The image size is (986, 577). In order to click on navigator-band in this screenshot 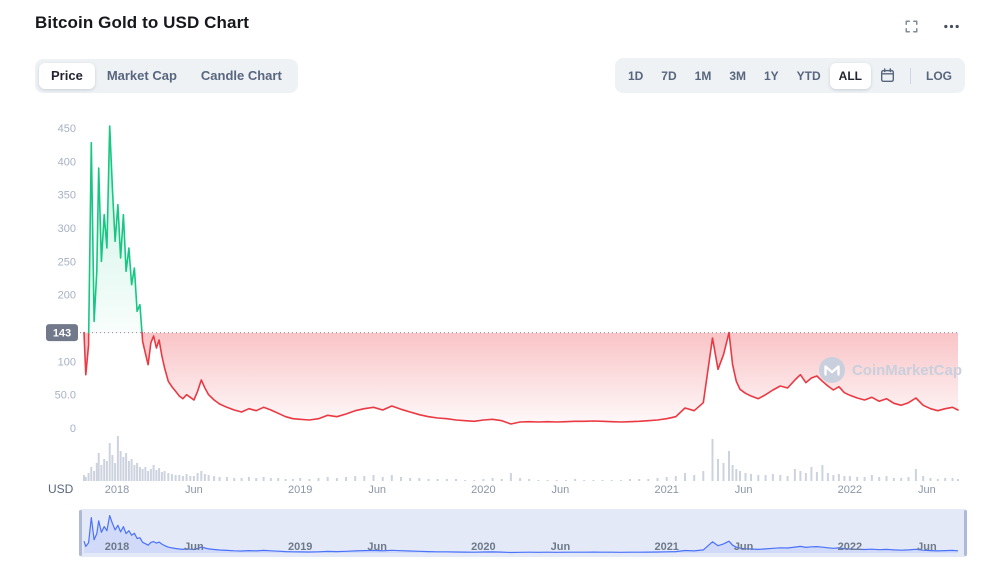, I will do `click(523, 533)`.